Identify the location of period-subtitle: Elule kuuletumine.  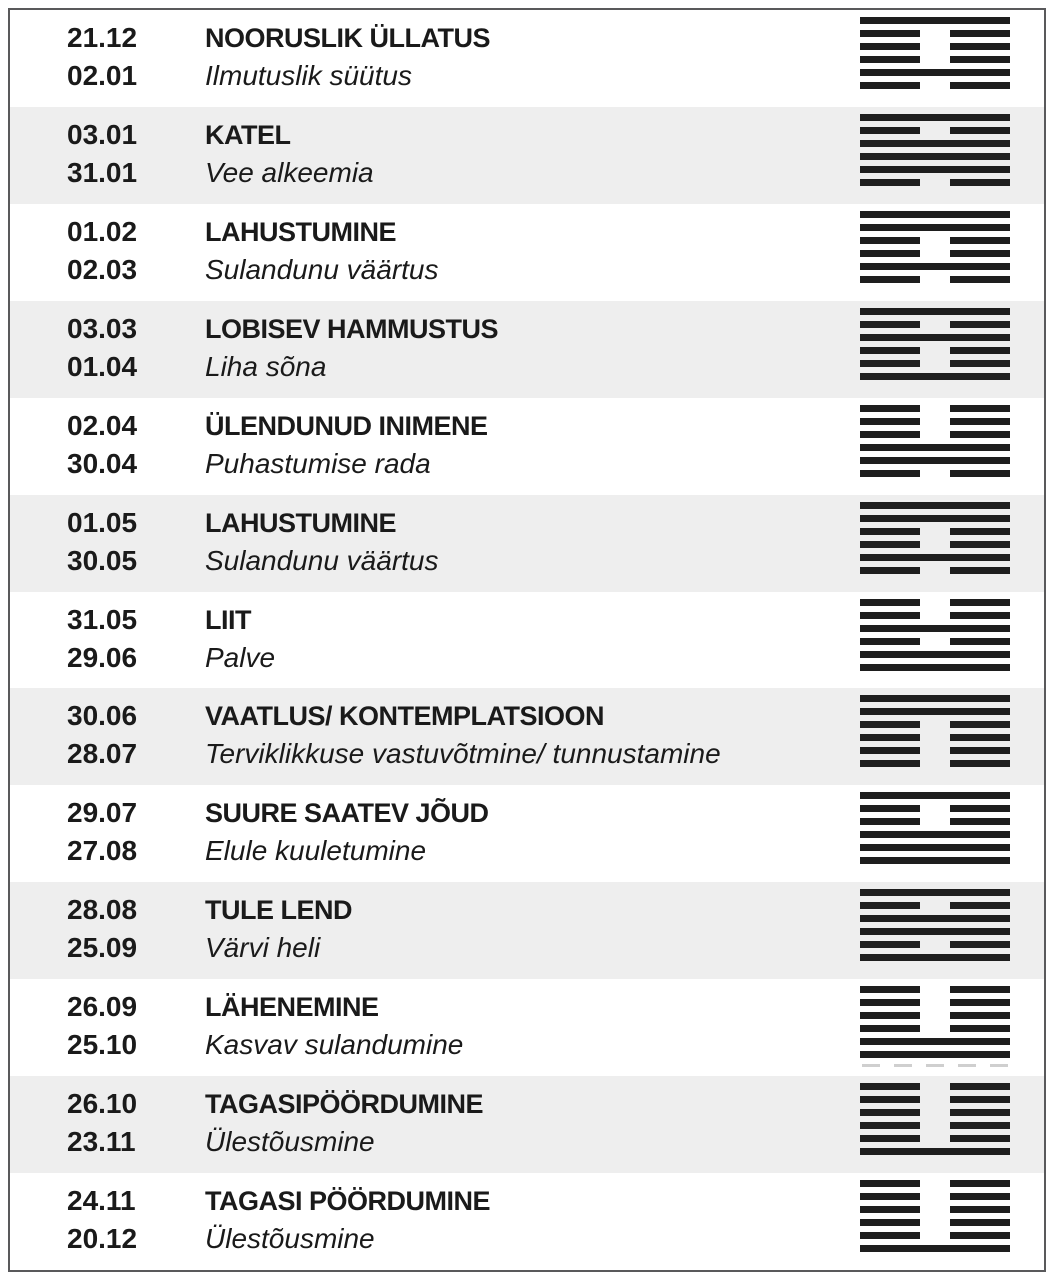
(316, 851).